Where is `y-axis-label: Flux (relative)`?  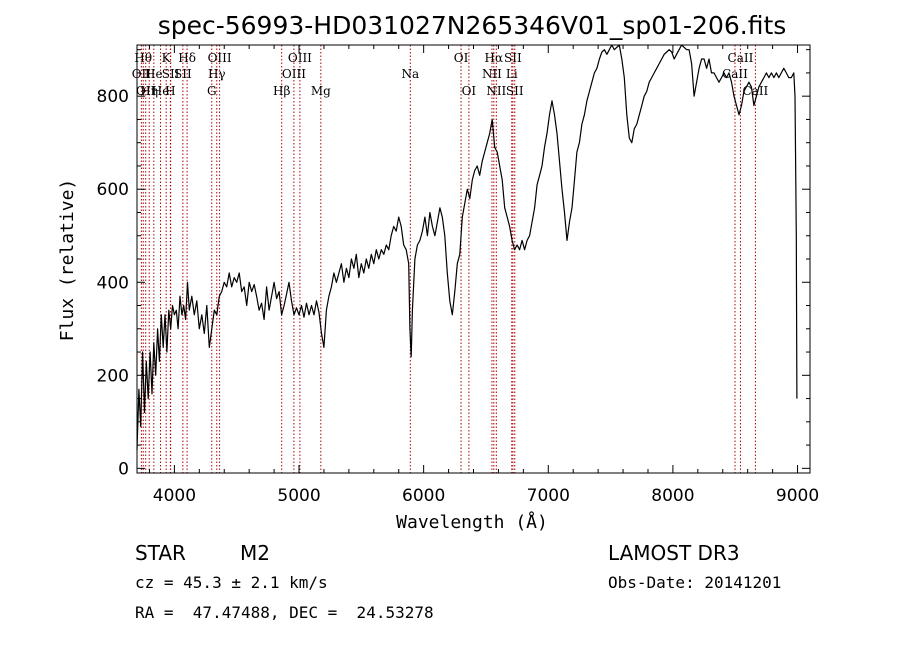
y-axis-label: Flux (relative) is located at coordinates (67, 260).